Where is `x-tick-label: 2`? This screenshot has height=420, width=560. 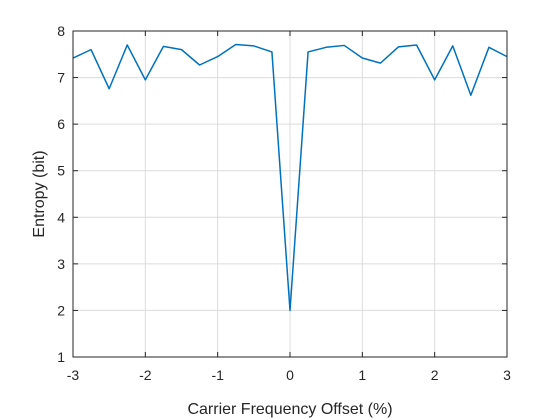 x-tick-label: 2 is located at coordinates (435, 375).